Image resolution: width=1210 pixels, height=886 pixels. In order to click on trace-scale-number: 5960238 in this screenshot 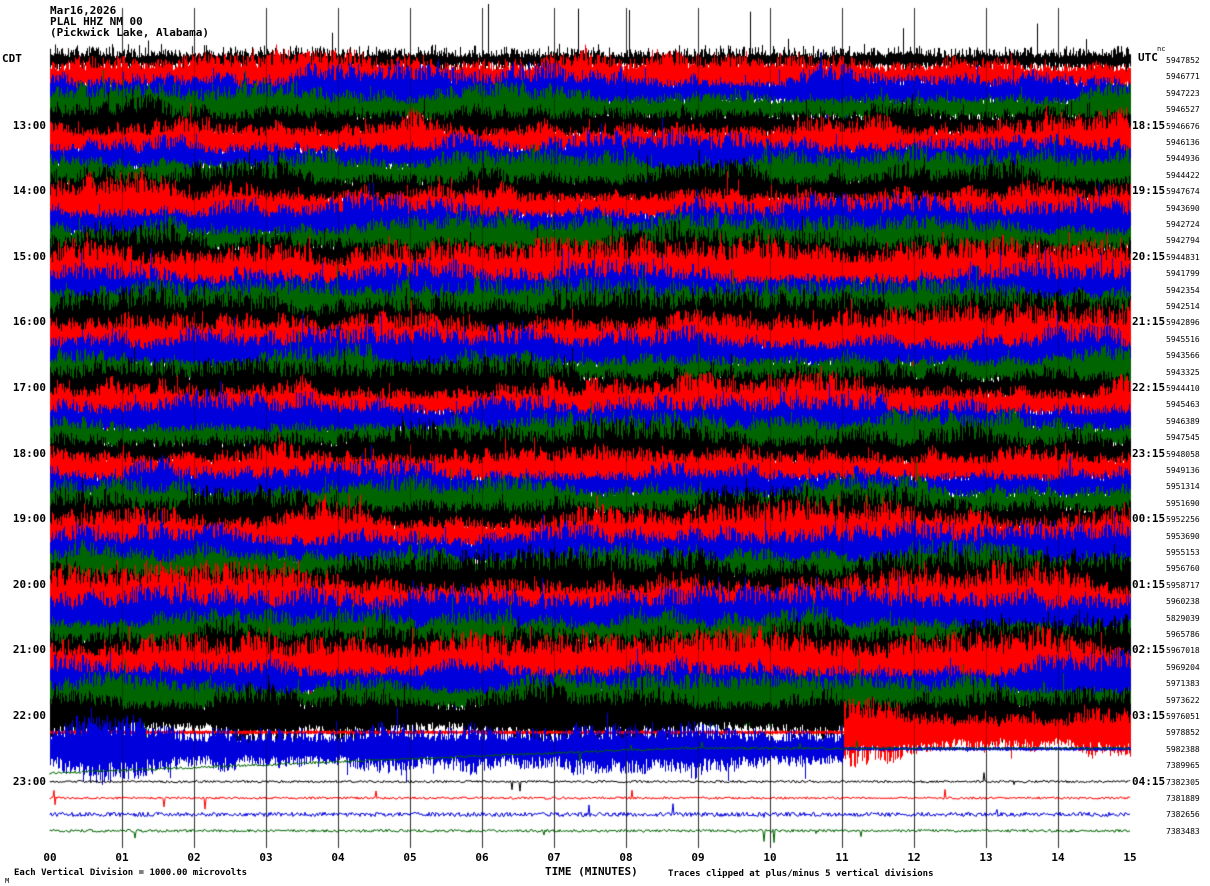, I will do `click(1183, 602)`.